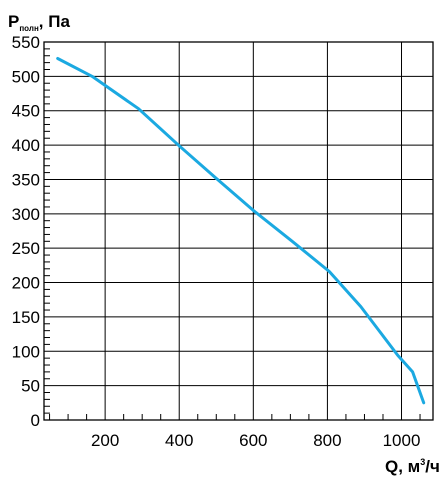 The width and height of the screenshot is (448, 479). What do you see at coordinates (26, 214) in the screenshot?
I see `y-tick-label: 300` at bounding box center [26, 214].